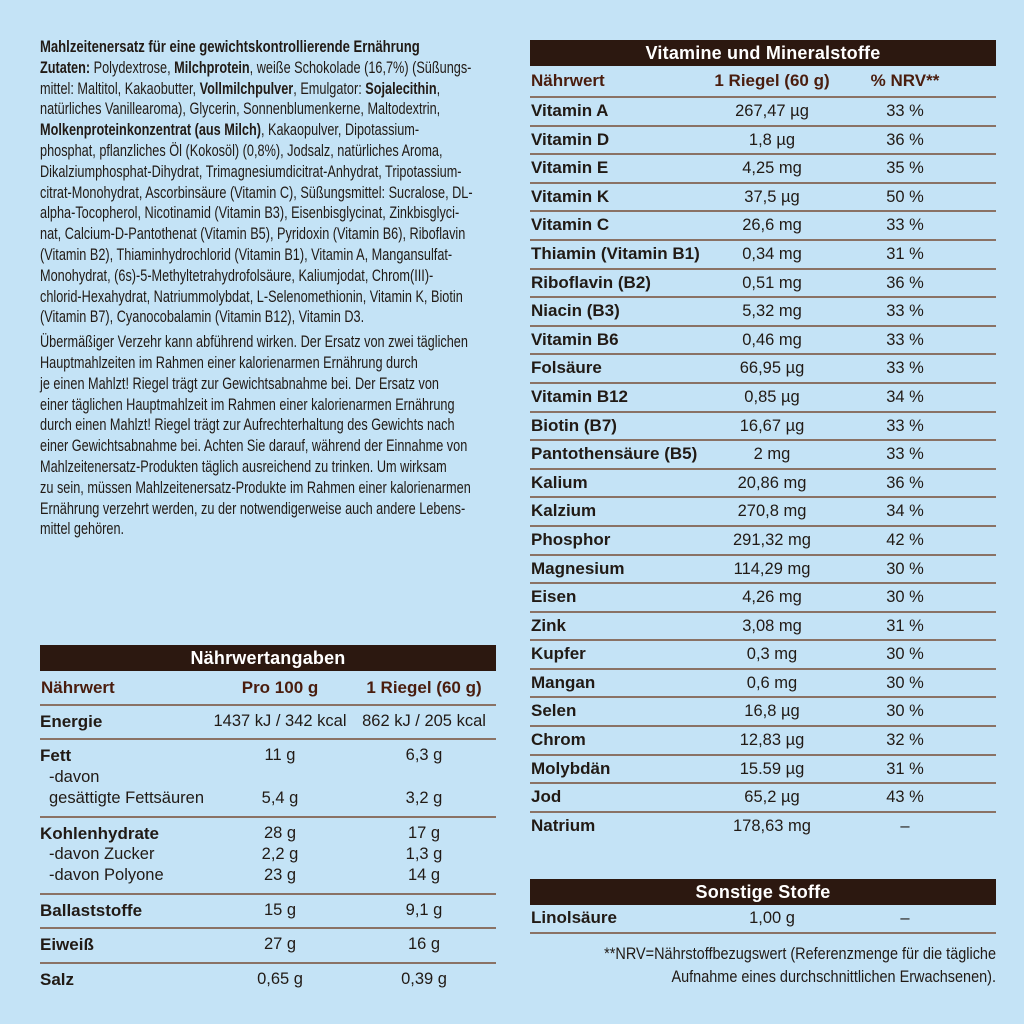  What do you see at coordinates (82, 529) in the screenshot?
I see `usage-line: mittel gehören.` at bounding box center [82, 529].